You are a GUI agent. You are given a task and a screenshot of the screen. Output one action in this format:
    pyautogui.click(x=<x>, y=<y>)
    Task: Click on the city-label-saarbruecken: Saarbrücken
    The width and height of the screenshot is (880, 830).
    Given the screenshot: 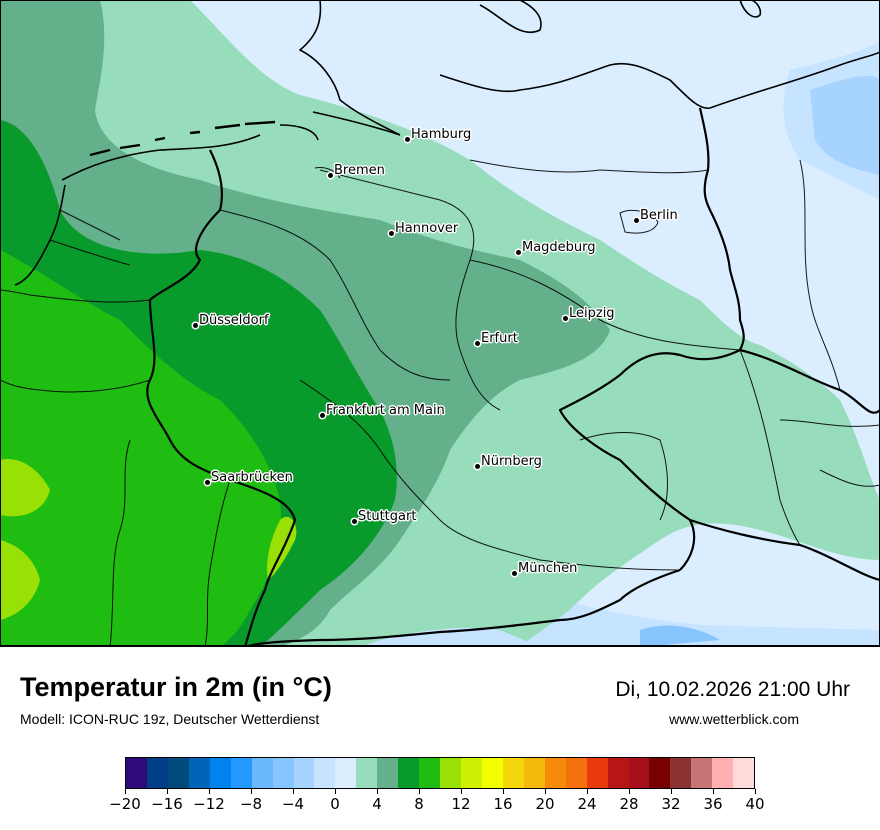 What is the action you would take?
    pyautogui.click(x=249, y=477)
    